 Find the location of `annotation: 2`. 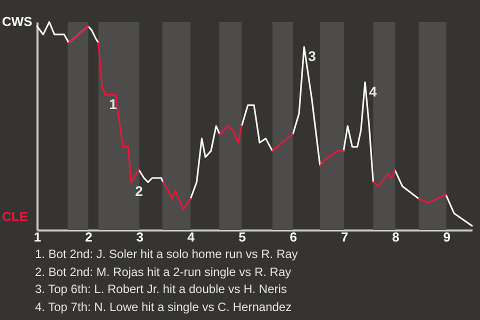

annotation: 2 is located at coordinates (139, 191).